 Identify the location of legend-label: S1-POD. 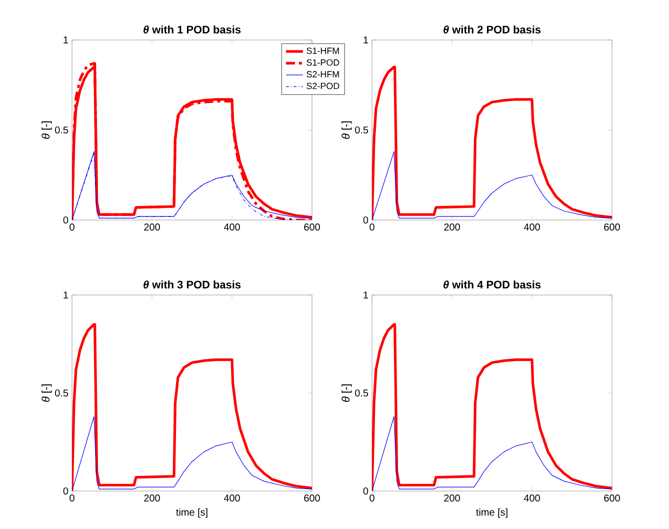
(323, 62).